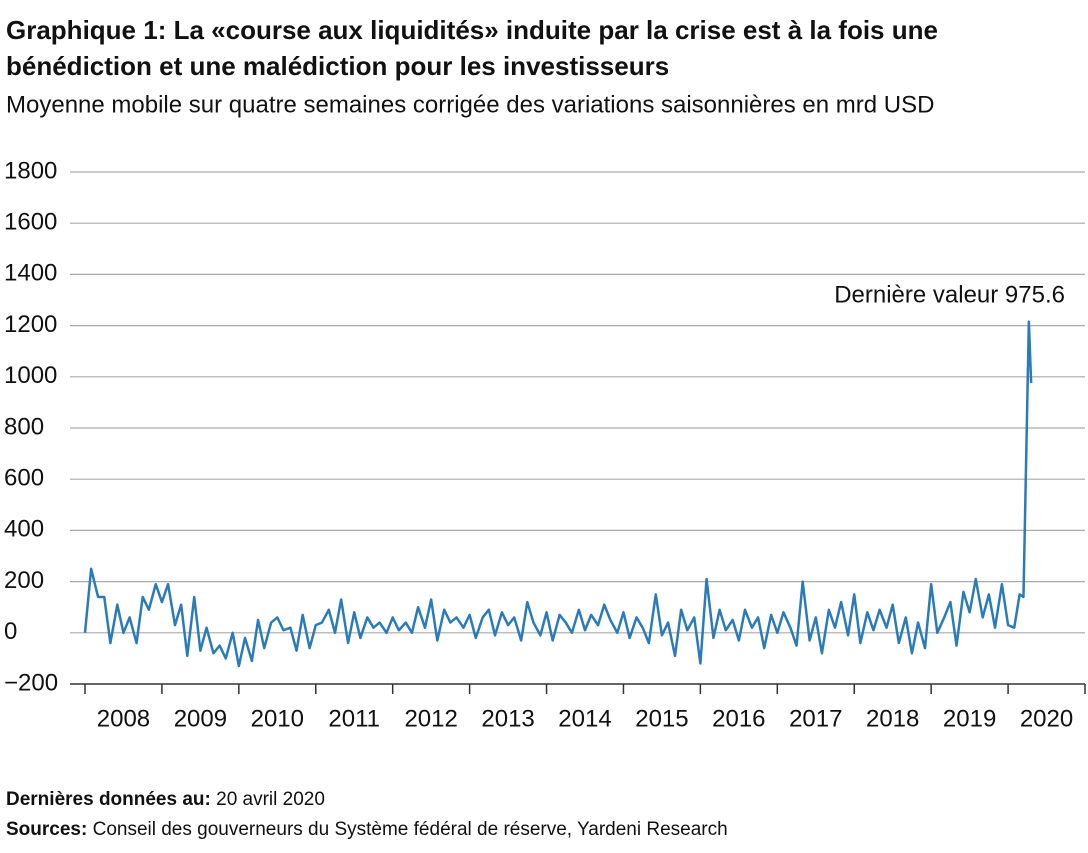 The width and height of the screenshot is (1088, 853). Describe the element at coordinates (1046, 718) in the screenshot. I see `x-tick-label: 2020` at that location.